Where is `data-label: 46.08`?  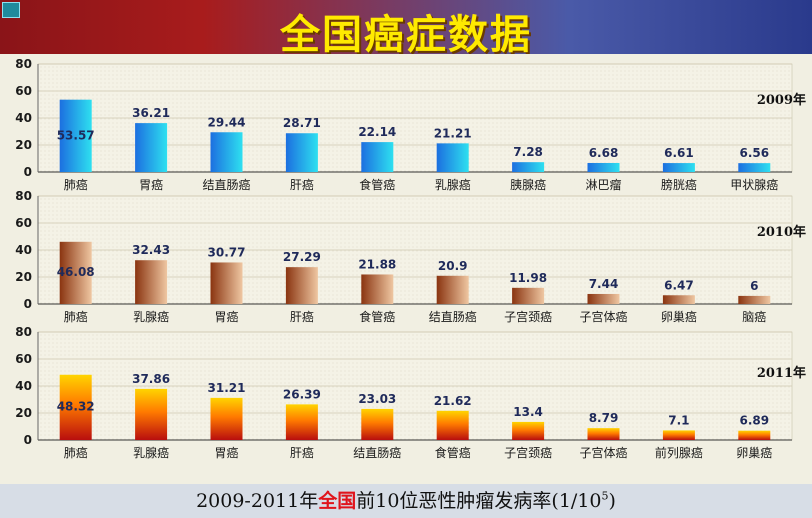 data-label: 46.08 is located at coordinates (76, 272).